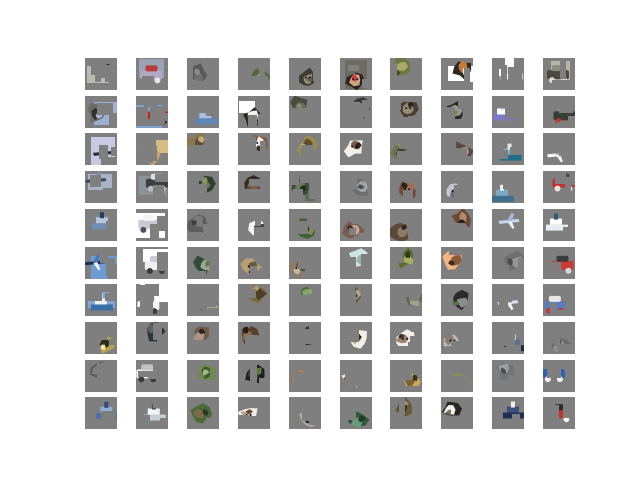 The width and height of the screenshot is (640, 480). I want to click on image-tile-r3-c9, so click(508, 149).